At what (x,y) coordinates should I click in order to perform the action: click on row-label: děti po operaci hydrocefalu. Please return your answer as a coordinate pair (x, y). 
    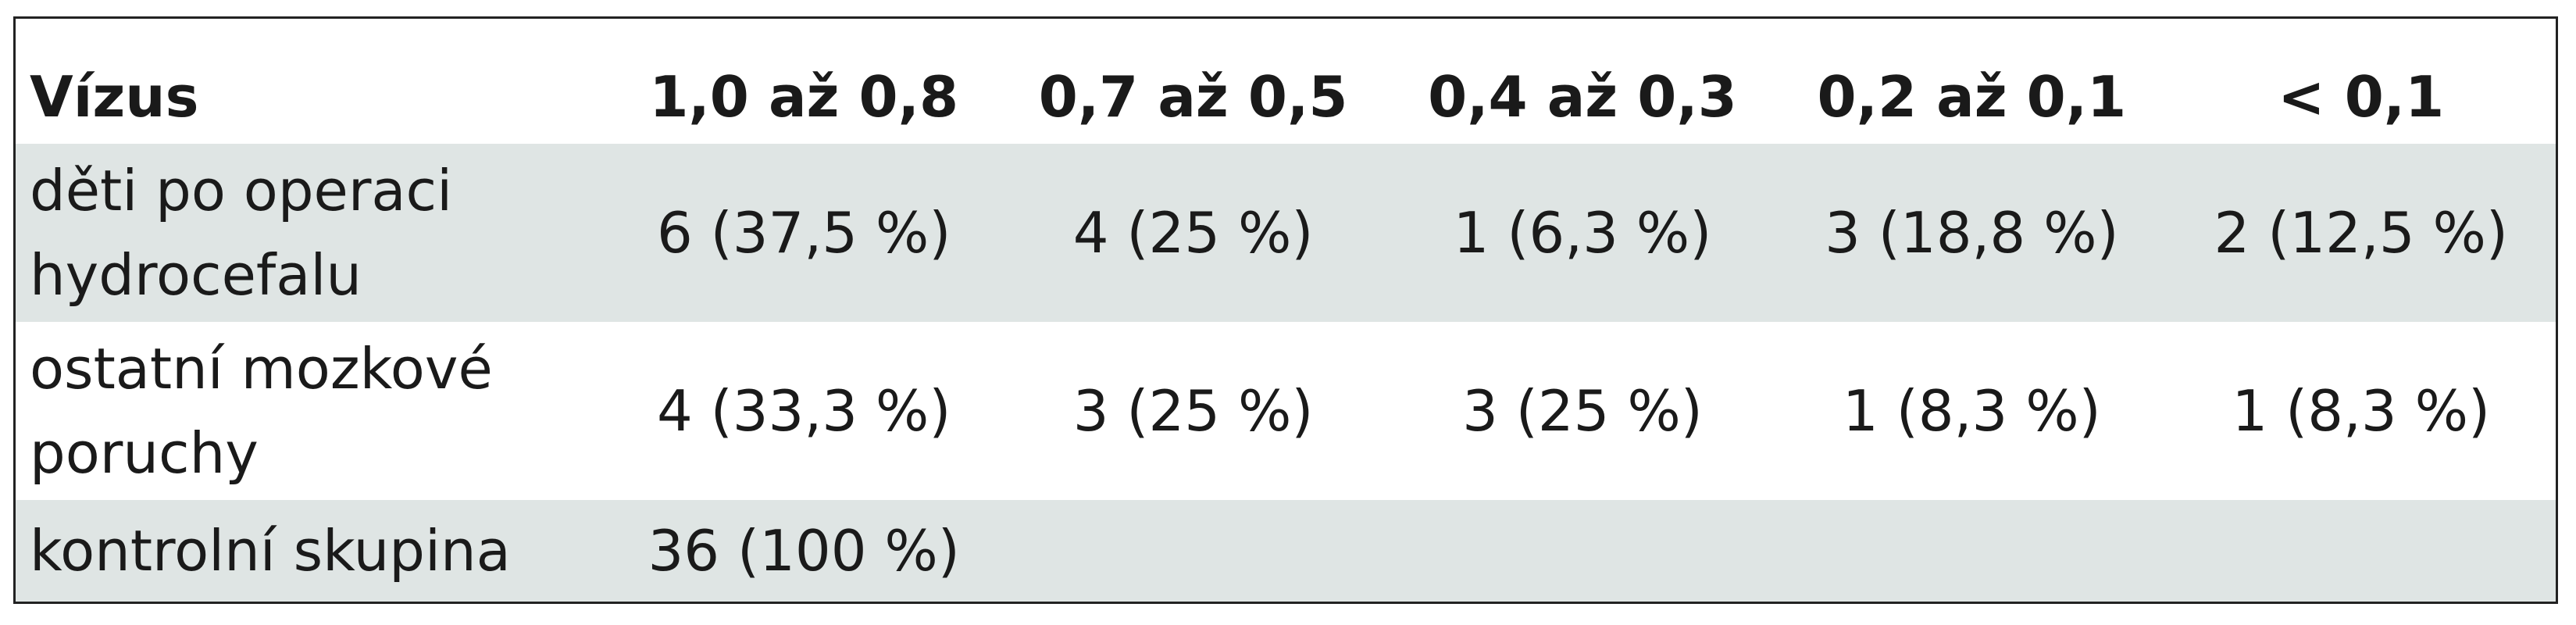
    Looking at the image, I should click on (241, 233).